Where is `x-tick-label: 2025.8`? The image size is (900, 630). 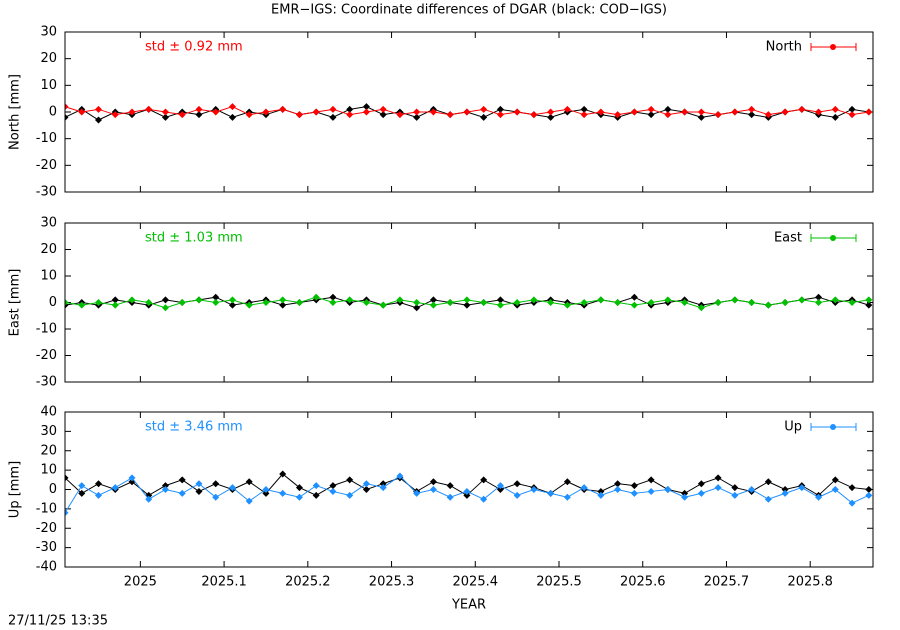 x-tick-label: 2025.8 is located at coordinates (810, 582).